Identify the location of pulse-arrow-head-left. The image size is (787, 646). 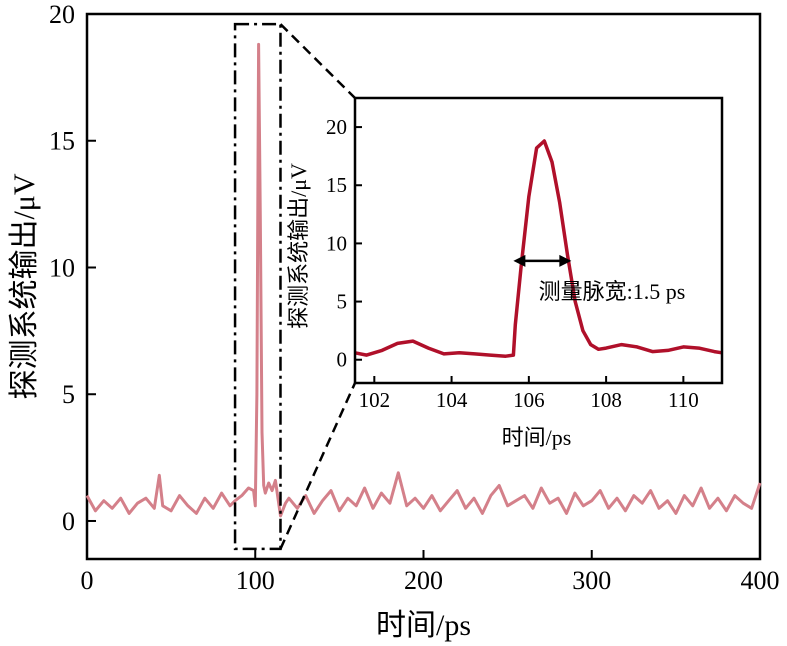
(519, 260).